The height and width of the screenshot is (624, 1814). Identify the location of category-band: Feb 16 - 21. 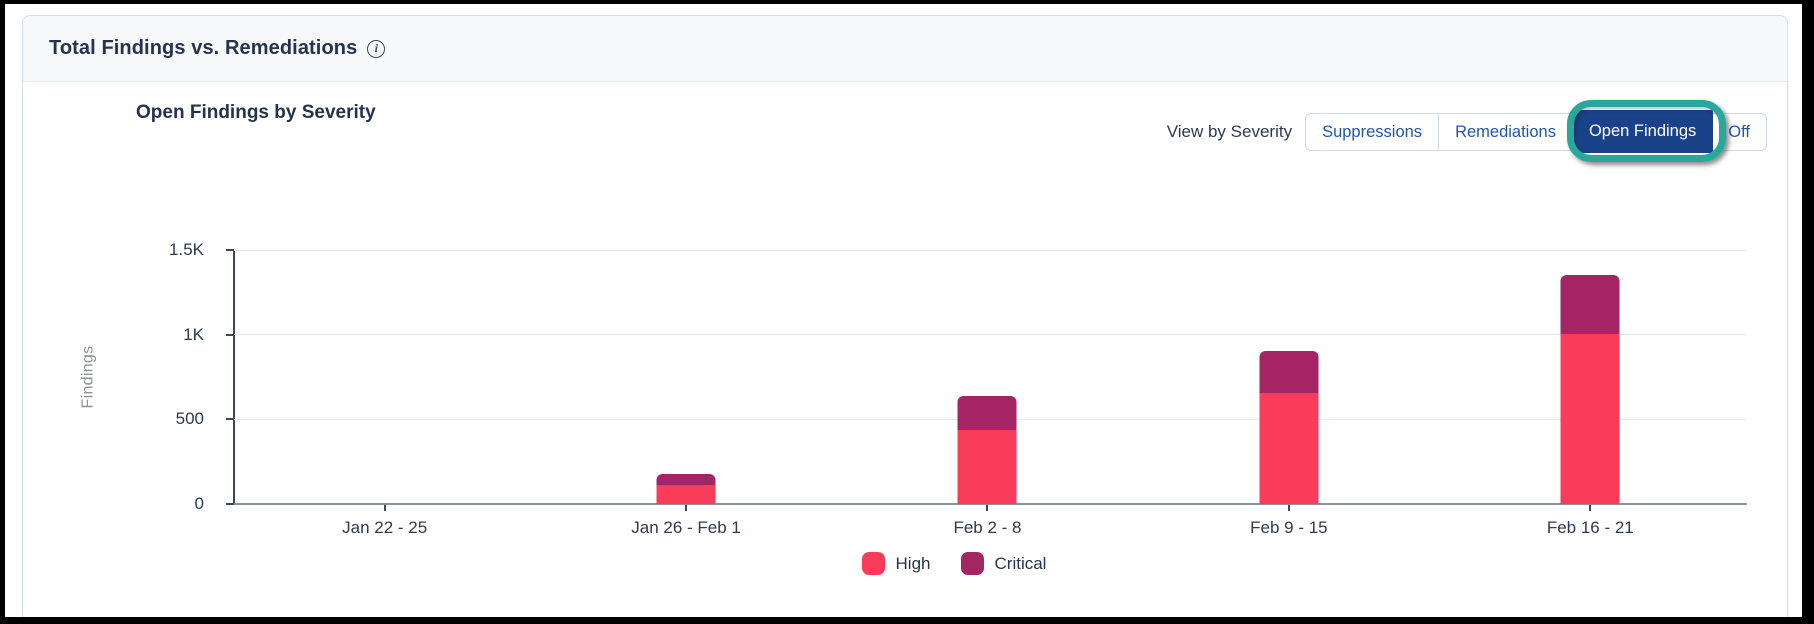
(1590, 393).